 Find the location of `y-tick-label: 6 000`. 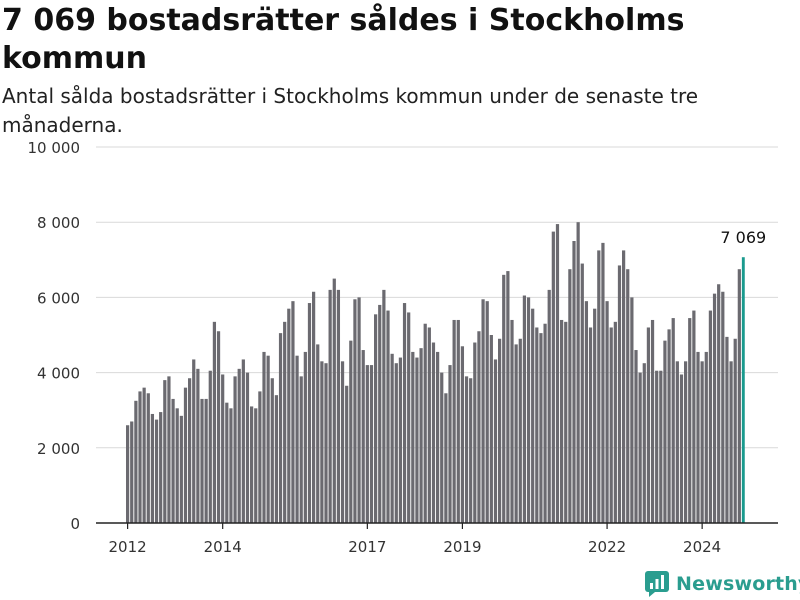

y-tick-label: 6 000 is located at coordinates (58, 298).